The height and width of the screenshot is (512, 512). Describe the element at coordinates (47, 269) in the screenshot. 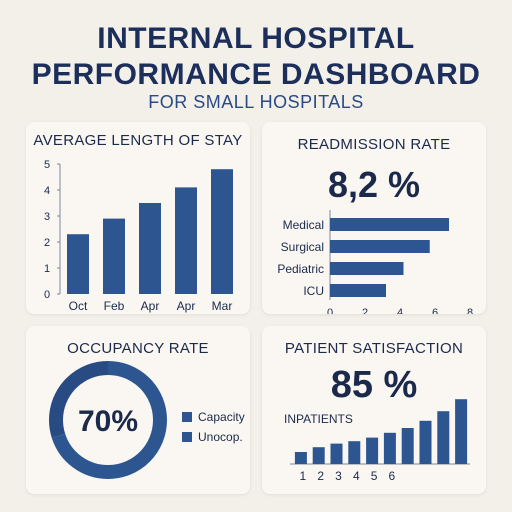

I see `y-tick-label: 1` at that location.